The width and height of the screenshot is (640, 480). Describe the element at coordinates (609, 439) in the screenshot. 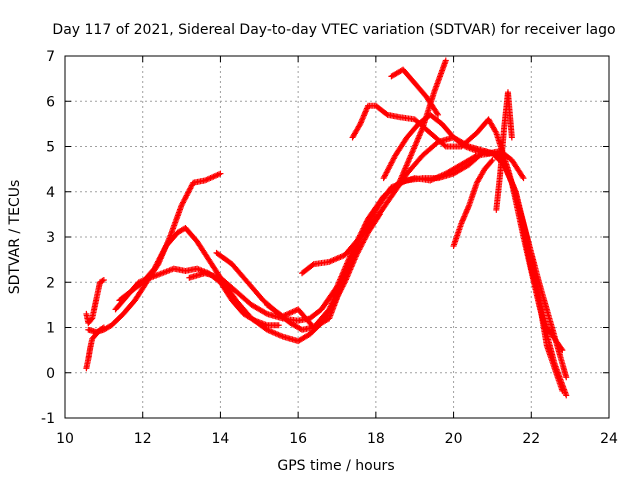

I see `x-tick-label: 24` at that location.